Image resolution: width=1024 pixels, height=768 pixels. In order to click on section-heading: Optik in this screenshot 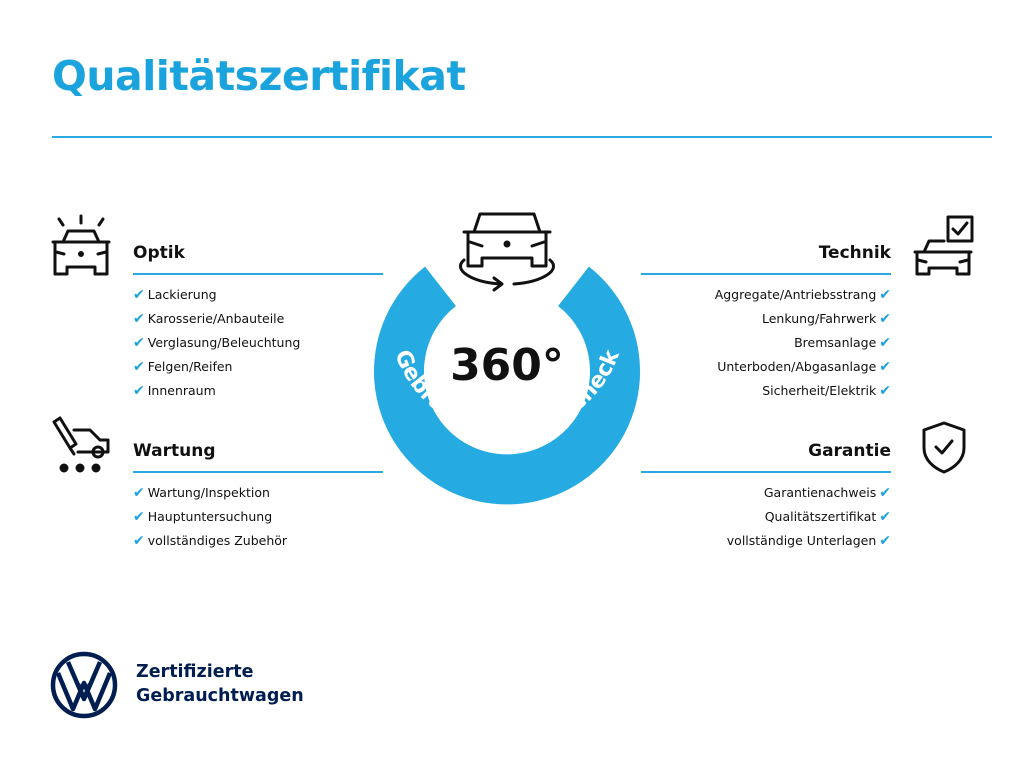, I will do `click(159, 253)`.